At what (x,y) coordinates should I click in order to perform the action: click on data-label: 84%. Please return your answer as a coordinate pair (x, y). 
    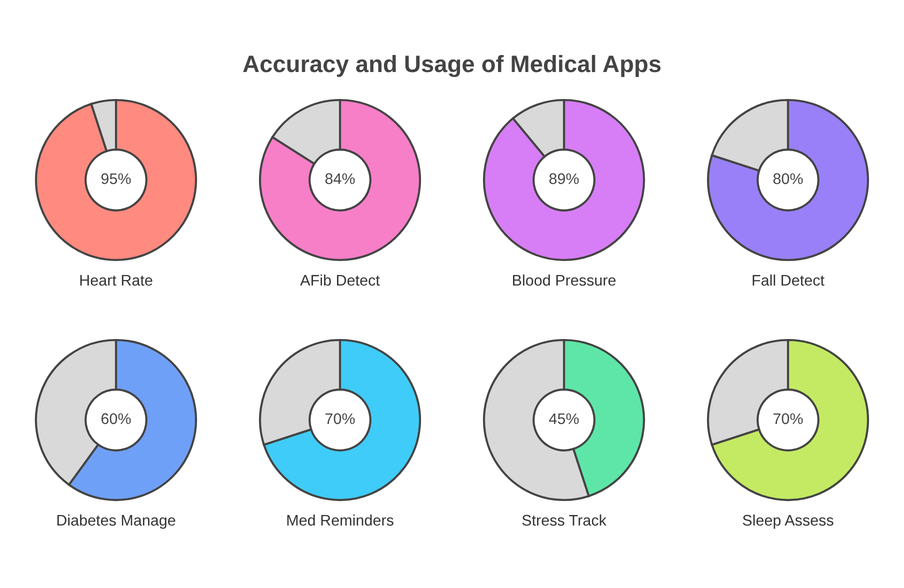
    Looking at the image, I should click on (340, 178).